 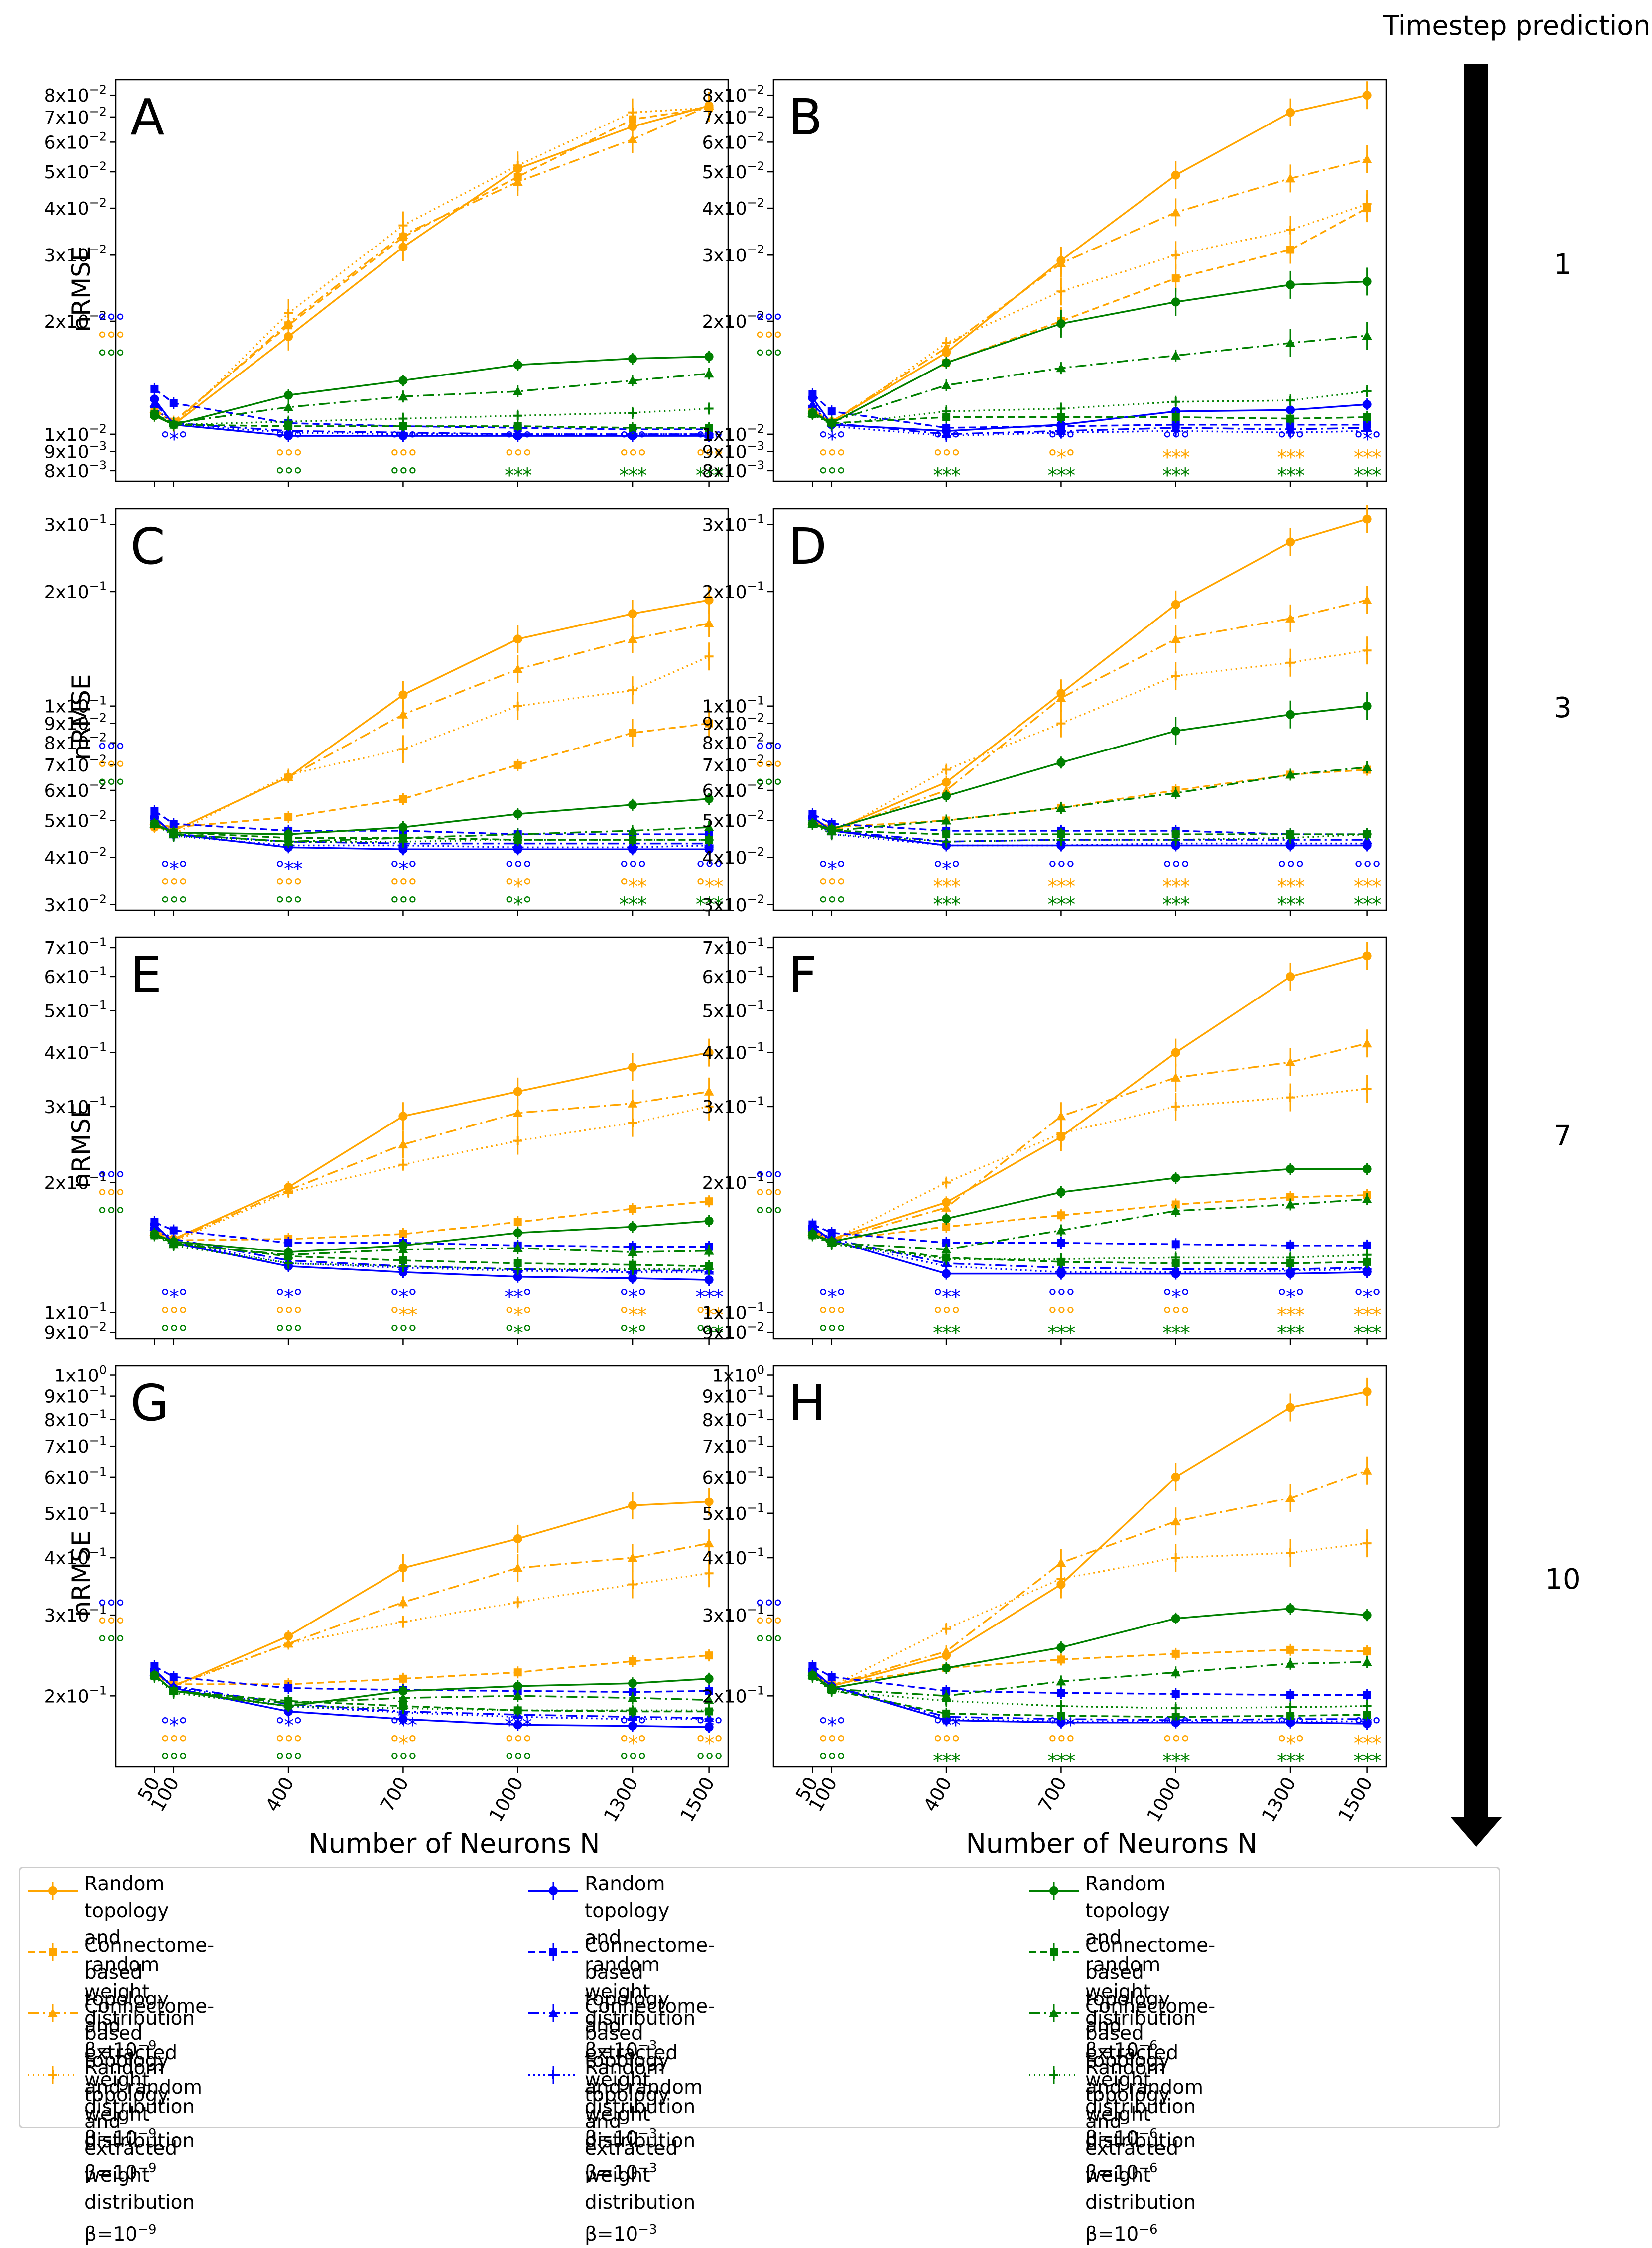 I want to click on y-tick-label: 4x10⁻², so click(x=76, y=207).